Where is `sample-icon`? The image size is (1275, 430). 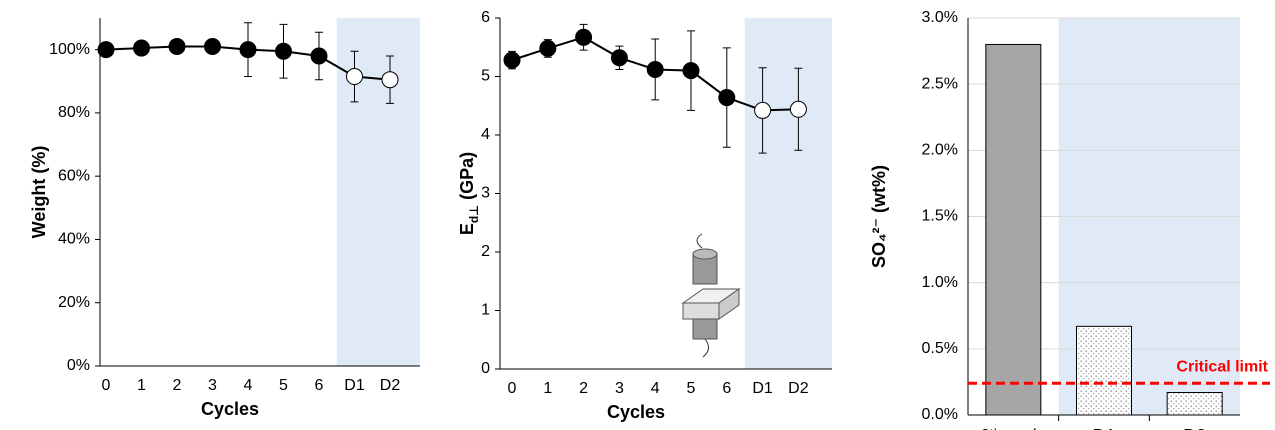 sample-icon is located at coordinates (711, 295).